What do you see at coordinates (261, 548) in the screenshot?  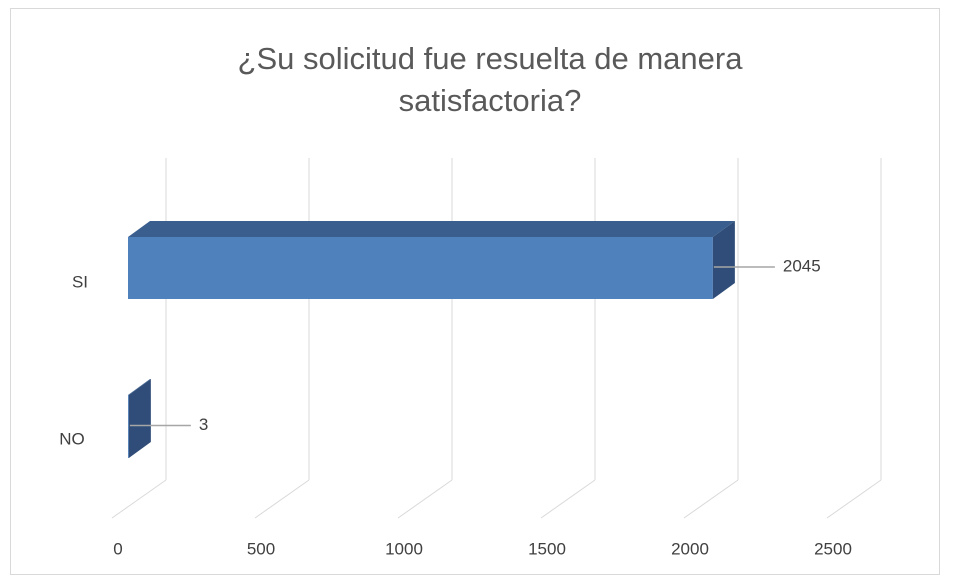 I see `x-tick-label: 500` at bounding box center [261, 548].